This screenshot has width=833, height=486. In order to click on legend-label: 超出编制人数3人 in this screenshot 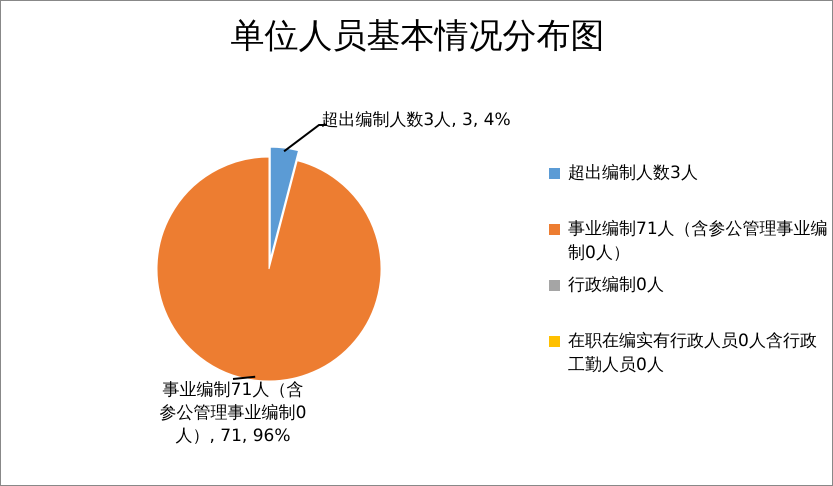, I will do `click(633, 173)`.